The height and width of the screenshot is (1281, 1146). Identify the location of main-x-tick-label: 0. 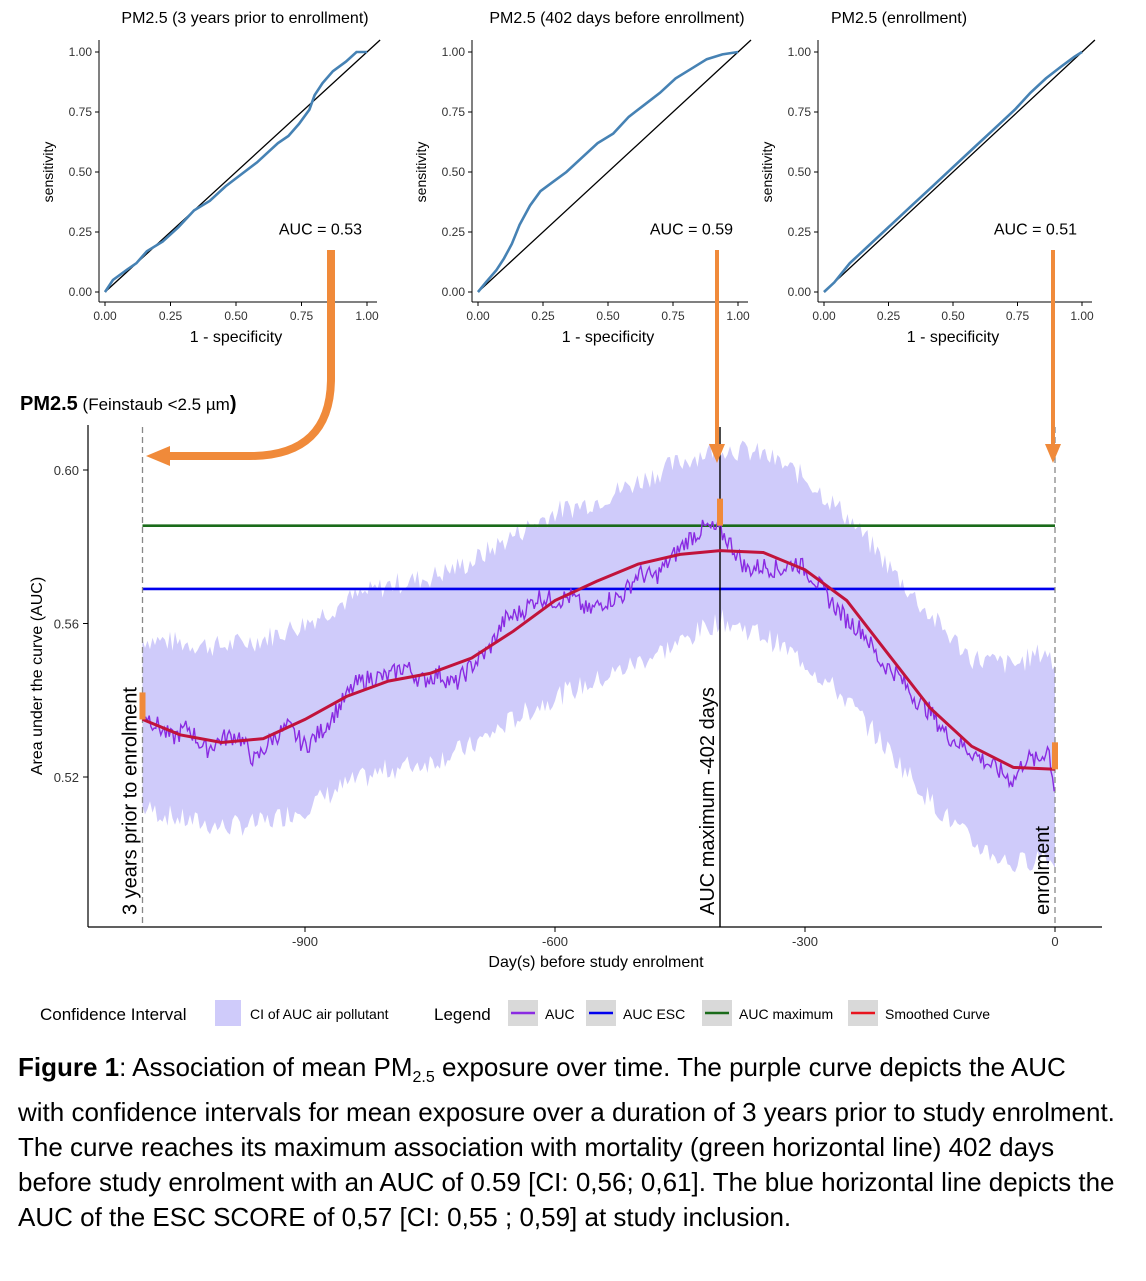
(1054, 941).